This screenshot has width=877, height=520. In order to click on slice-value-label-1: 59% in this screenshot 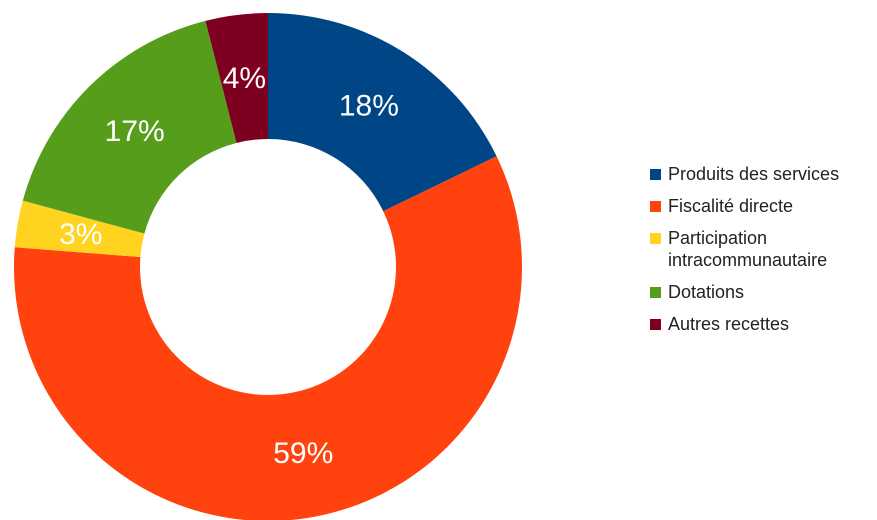, I will do `click(303, 453)`.